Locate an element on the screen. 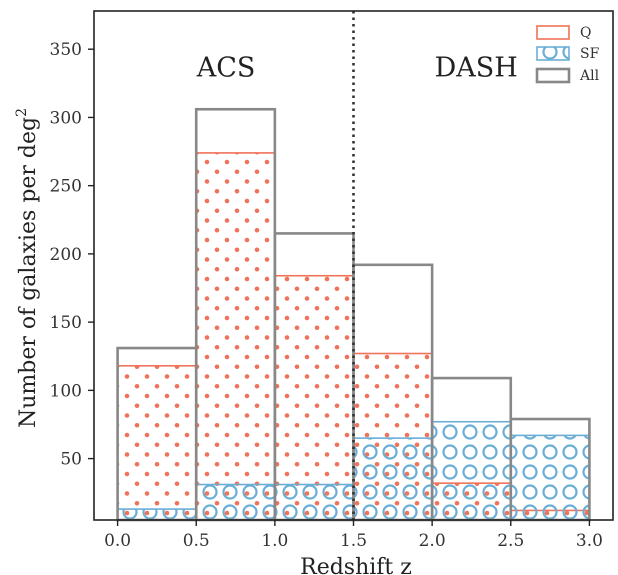  y-tick-label-6: 350 is located at coordinates (66, 50).